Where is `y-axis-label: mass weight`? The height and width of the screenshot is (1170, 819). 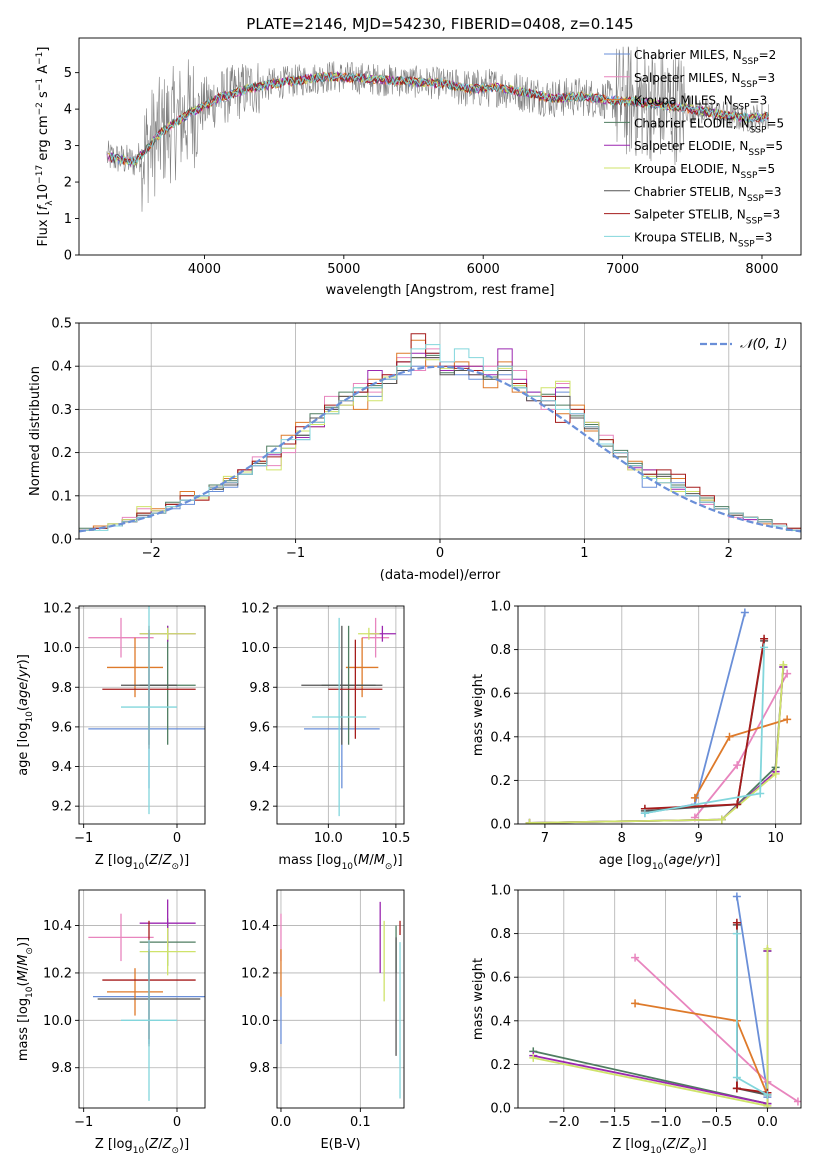
y-axis-label: mass weight is located at coordinates (478, 999).